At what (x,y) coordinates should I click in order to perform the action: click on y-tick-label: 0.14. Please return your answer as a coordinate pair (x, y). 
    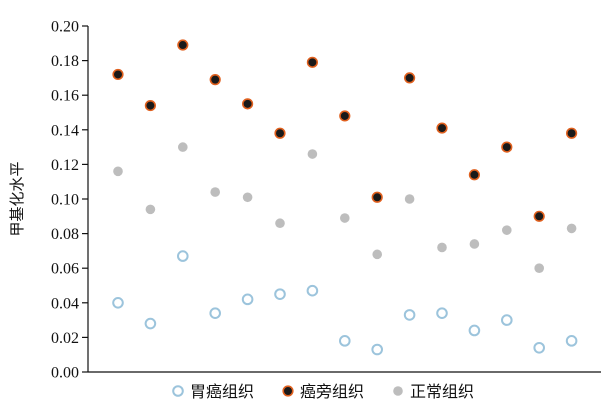
    Looking at the image, I should click on (65, 130).